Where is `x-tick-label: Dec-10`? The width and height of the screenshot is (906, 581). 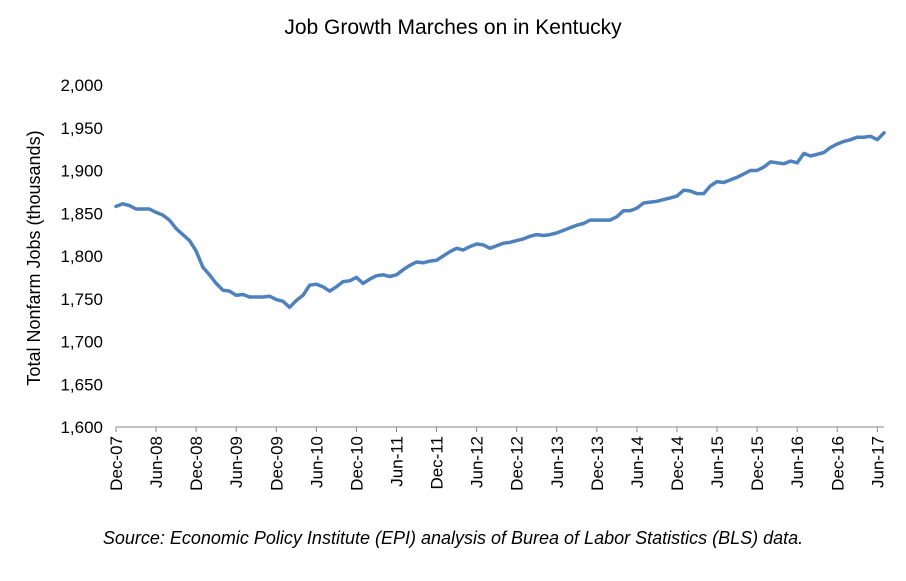 x-tick-label: Dec-10 is located at coordinates (356, 463).